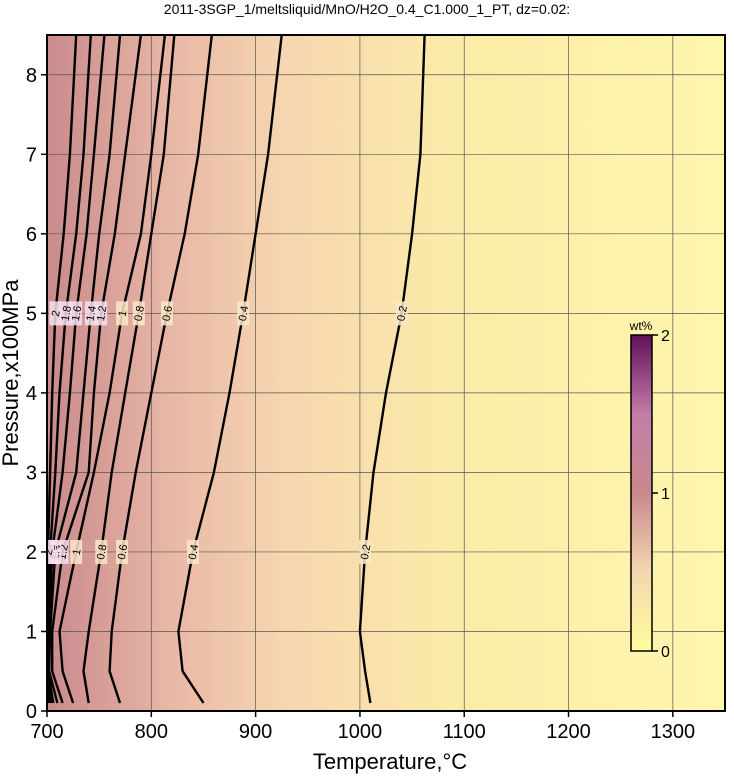 The width and height of the screenshot is (734, 776). What do you see at coordinates (665, 336) in the screenshot?
I see `colorbar-tick-label: 2` at bounding box center [665, 336].